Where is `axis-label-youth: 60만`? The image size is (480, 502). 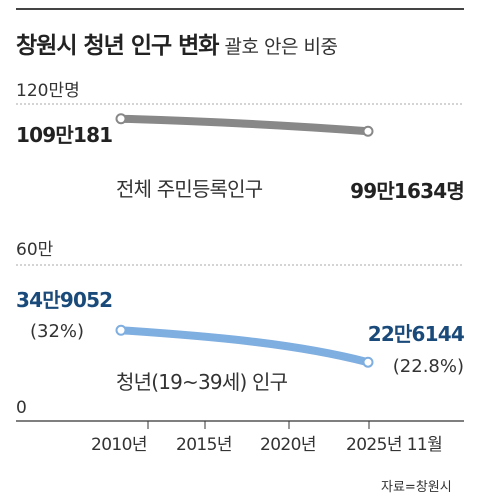 axis-label-youth: 60만 is located at coordinates (35, 250).